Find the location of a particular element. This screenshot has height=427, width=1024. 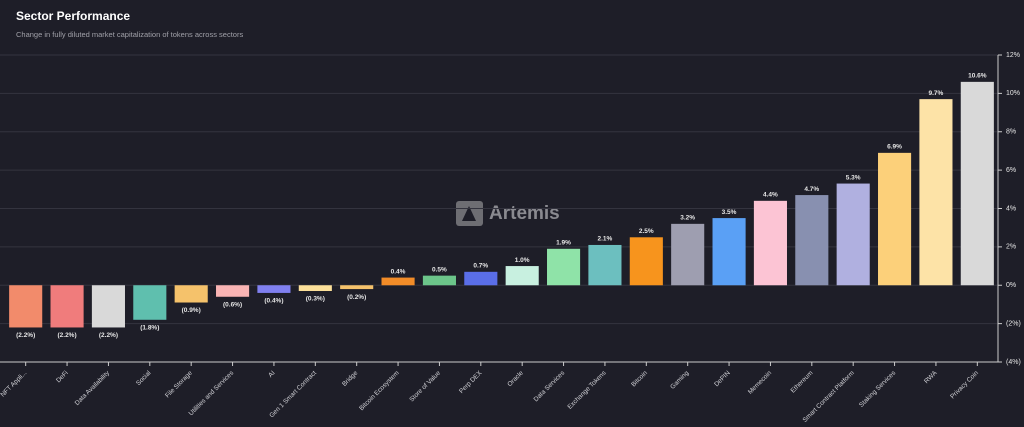

value-label: 4.4% is located at coordinates (770, 195).